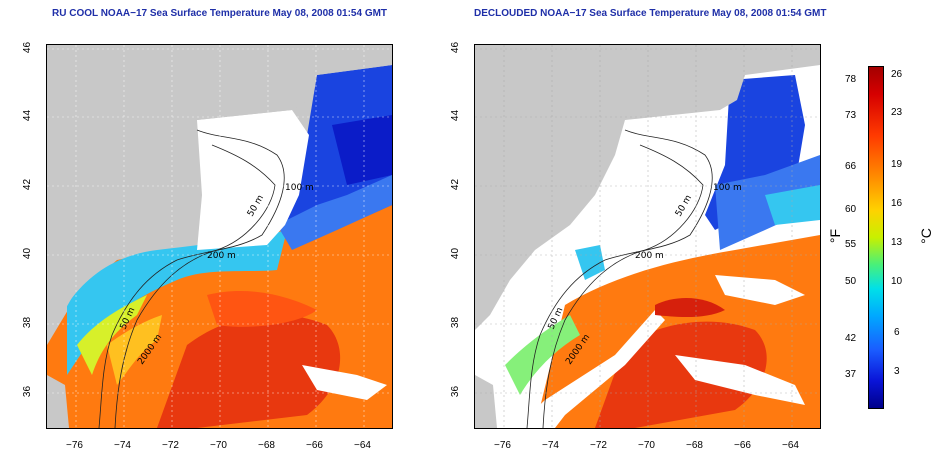 This screenshot has width=950, height=475. I want to click on left-x-tick: −64, so click(362, 445).